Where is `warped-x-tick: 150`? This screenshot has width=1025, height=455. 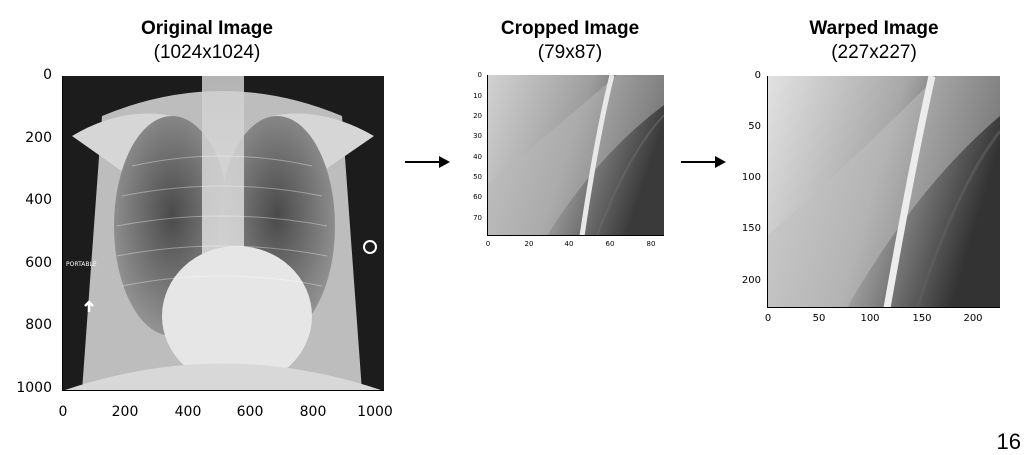 warped-x-tick: 150 is located at coordinates (922, 318).